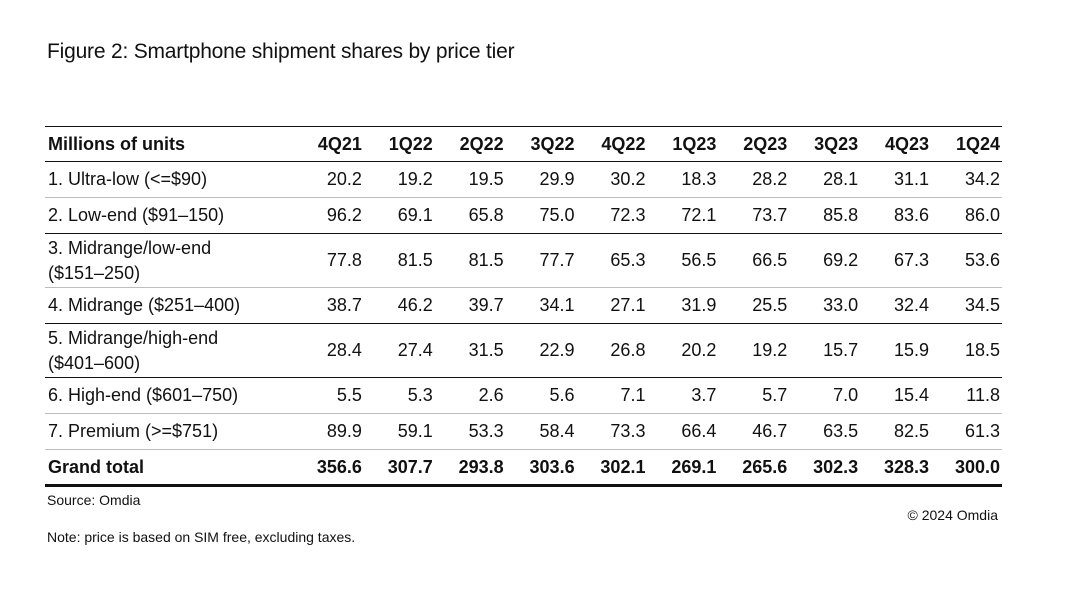 This screenshot has width=1080, height=612. What do you see at coordinates (633, 395) in the screenshot?
I see `table-cell: 7.1` at bounding box center [633, 395].